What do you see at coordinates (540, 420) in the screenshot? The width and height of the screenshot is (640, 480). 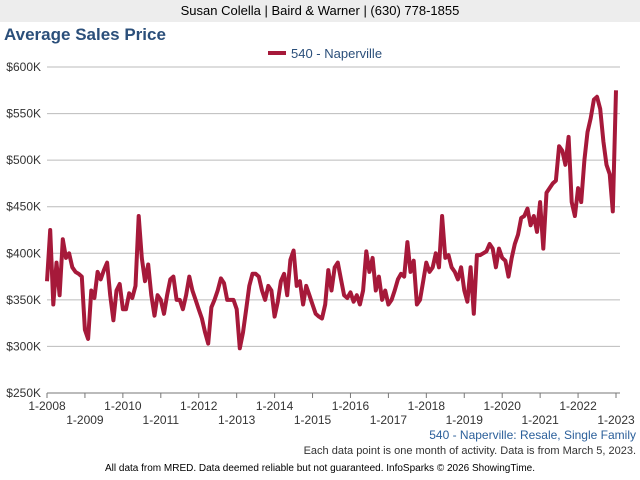 I see `x-tick-label: 1-2021` at bounding box center [540, 420].